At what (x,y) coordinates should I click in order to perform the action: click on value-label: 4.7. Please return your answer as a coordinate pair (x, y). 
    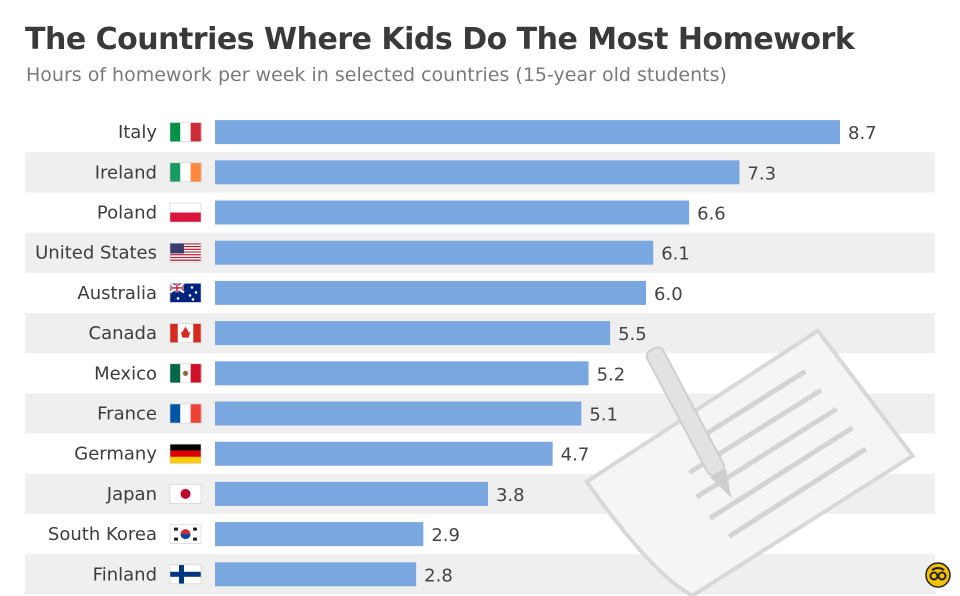
    Looking at the image, I should click on (575, 455).